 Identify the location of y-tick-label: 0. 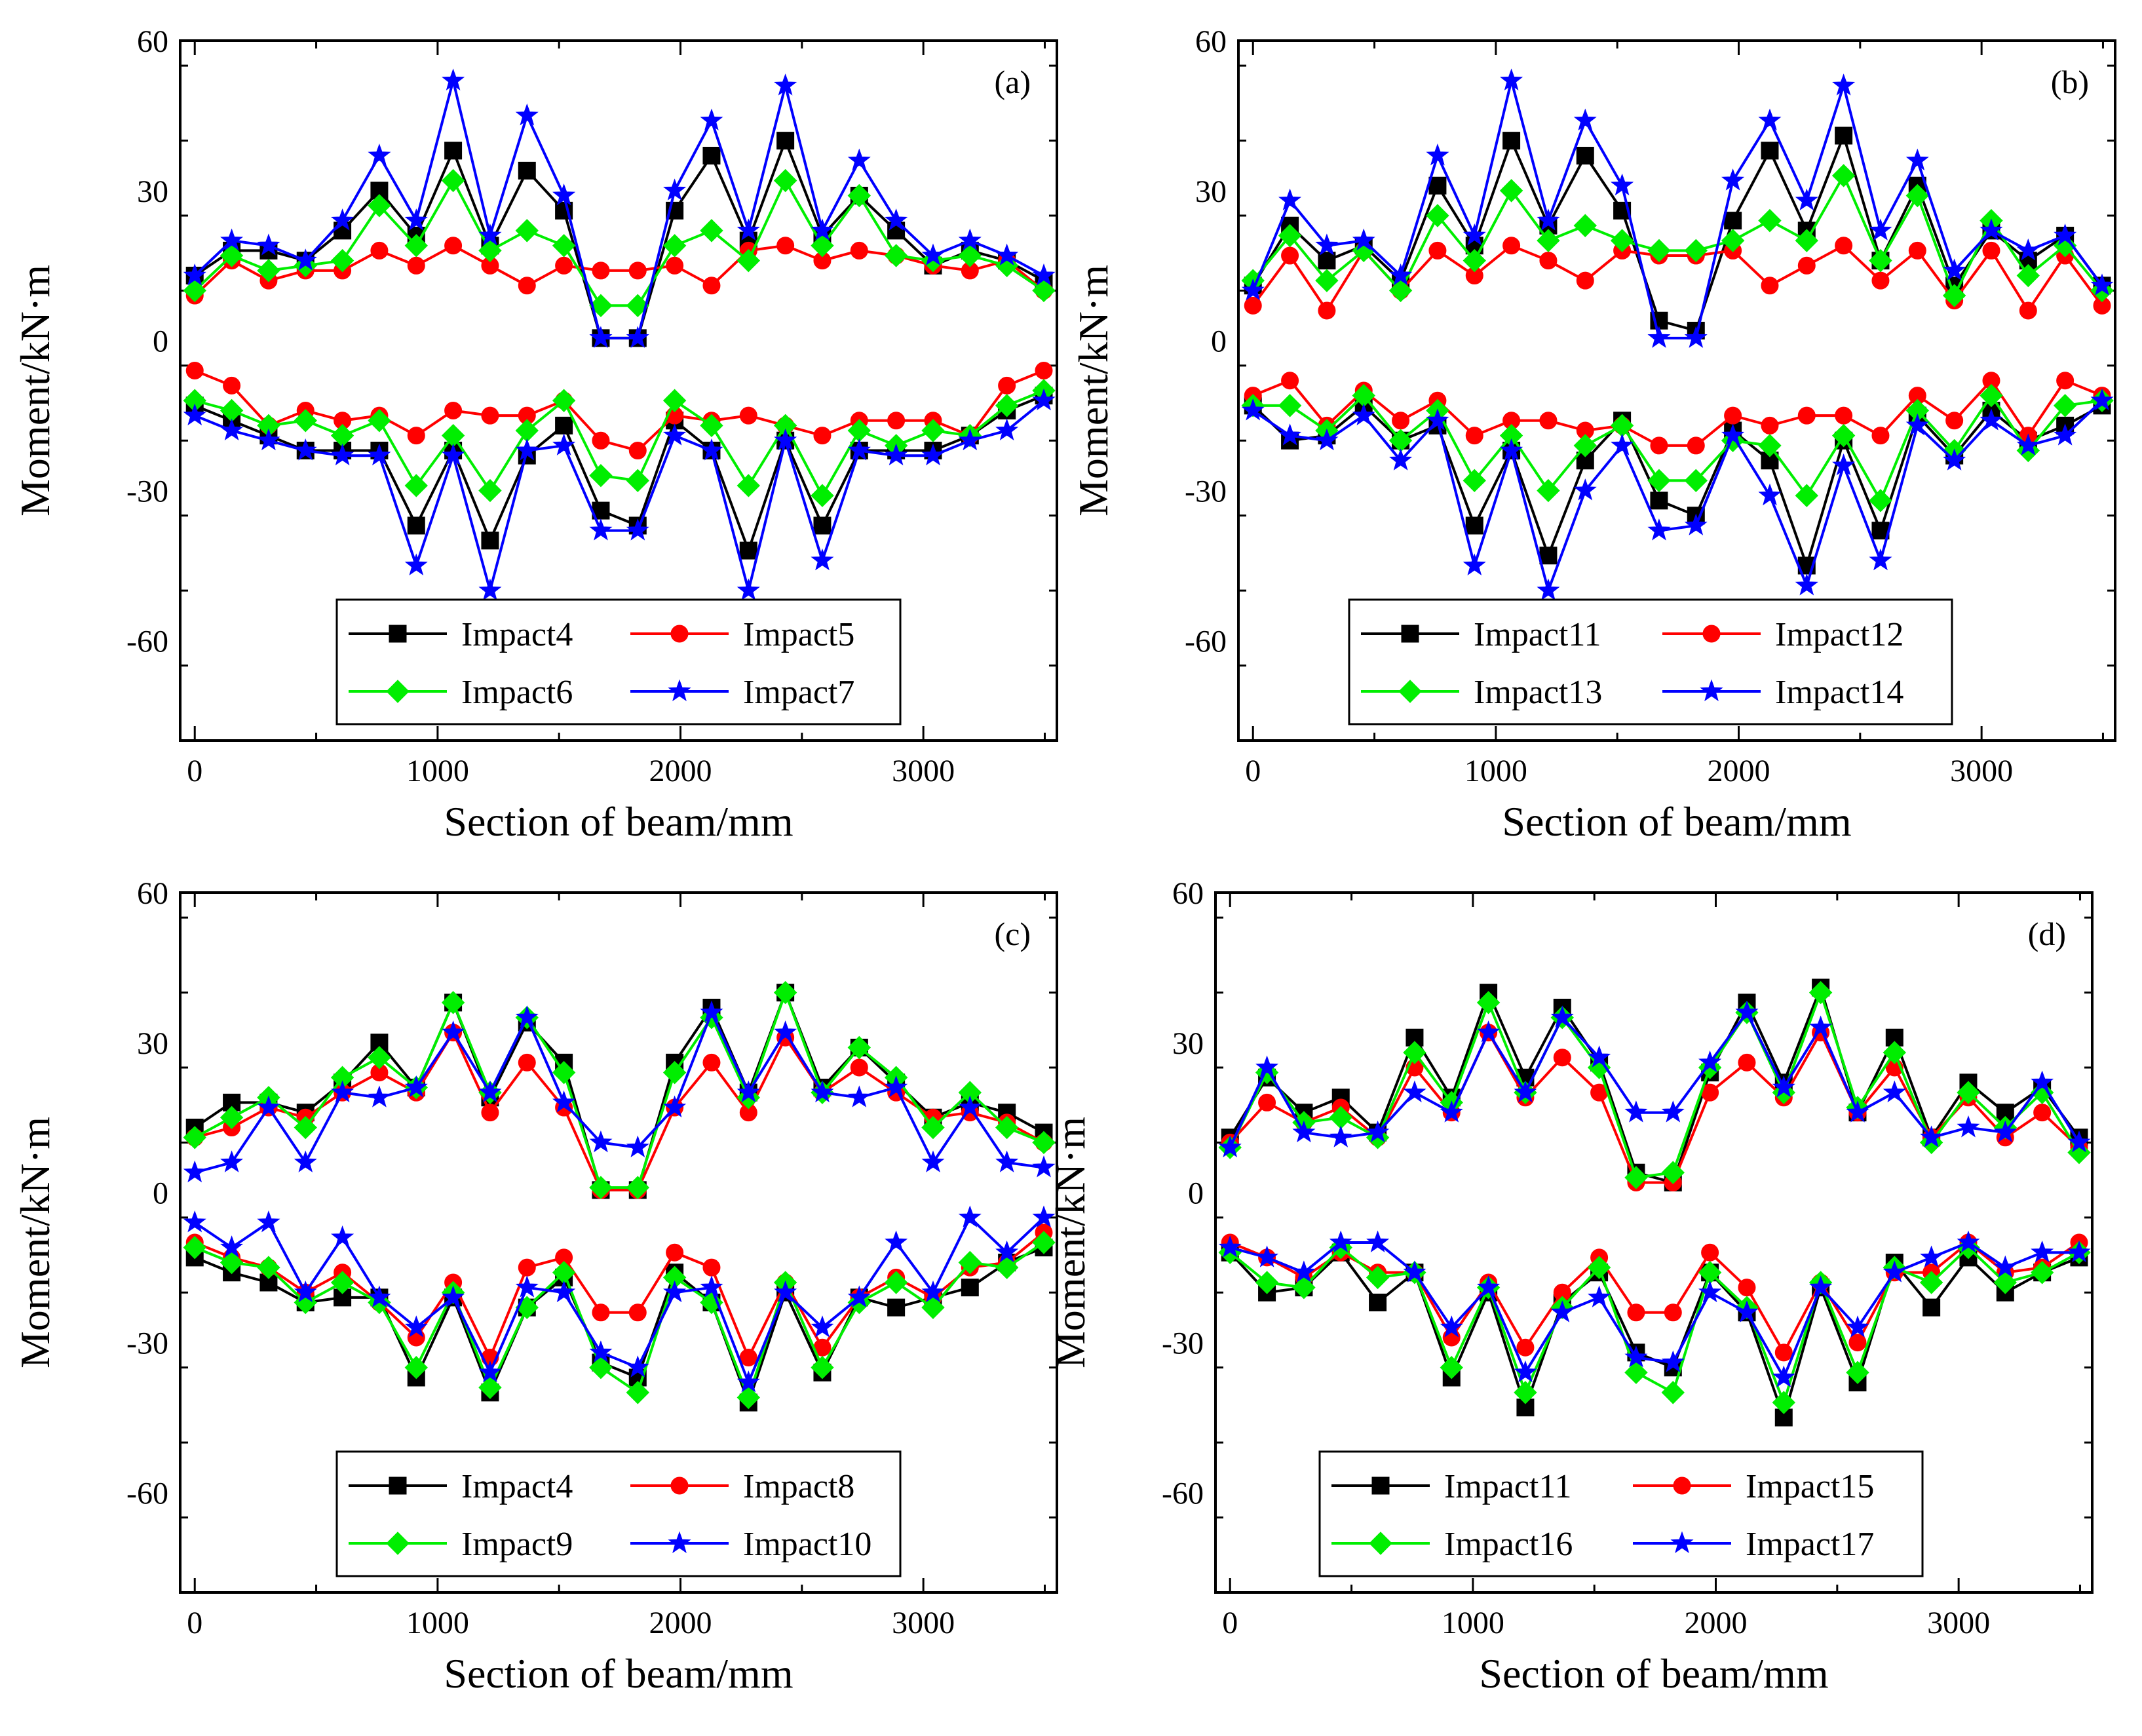
(1219, 341).